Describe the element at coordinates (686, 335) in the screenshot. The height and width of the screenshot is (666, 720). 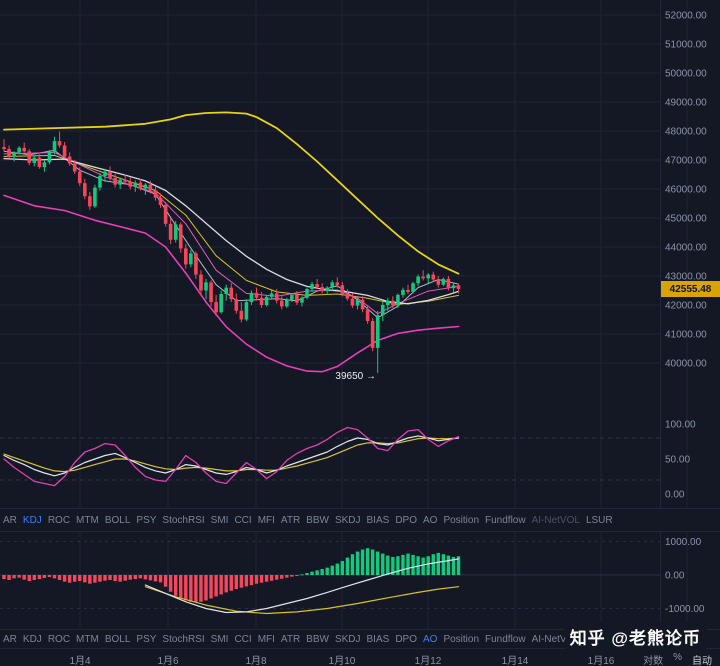
I see `axis-label: 41000.00` at that location.